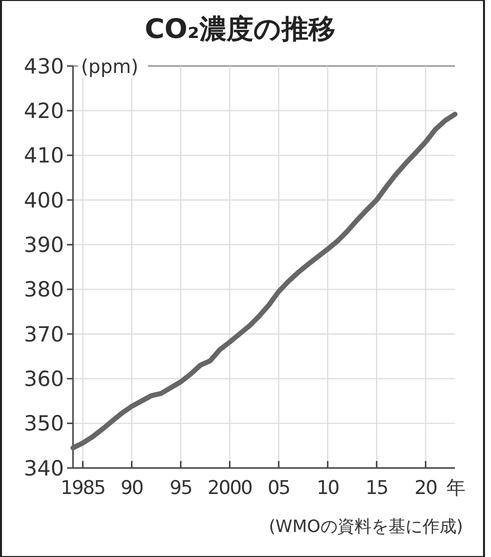 The image size is (491, 557). Describe the element at coordinates (181, 488) in the screenshot. I see `x-tick-label: 95` at that location.